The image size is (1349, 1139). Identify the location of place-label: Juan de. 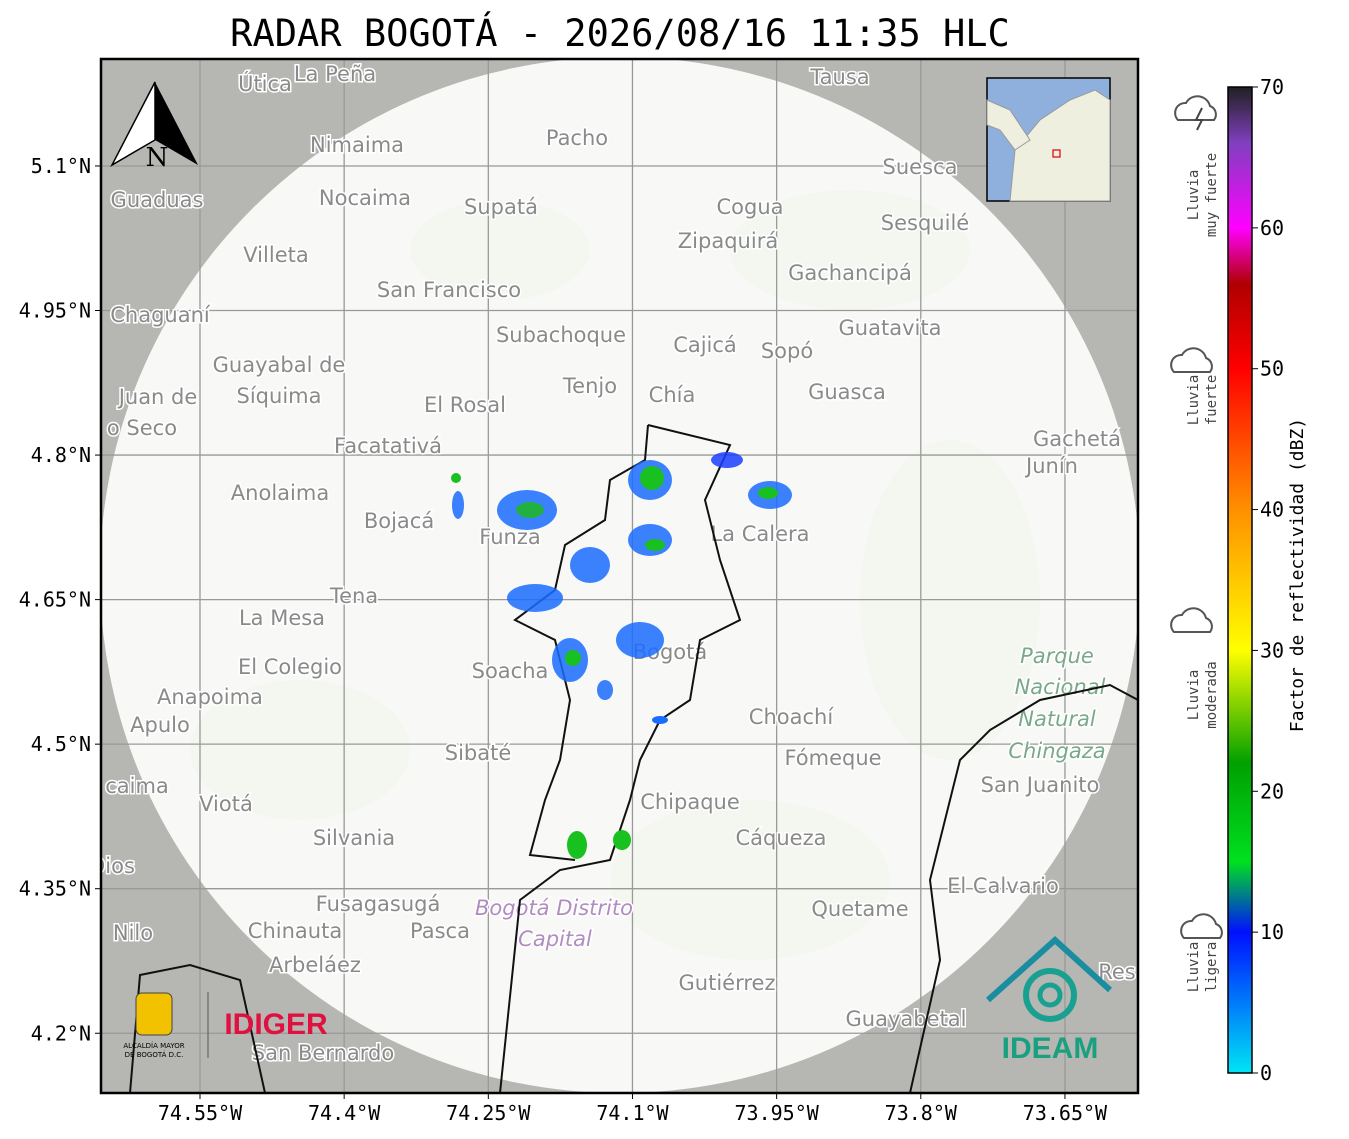
(157, 397).